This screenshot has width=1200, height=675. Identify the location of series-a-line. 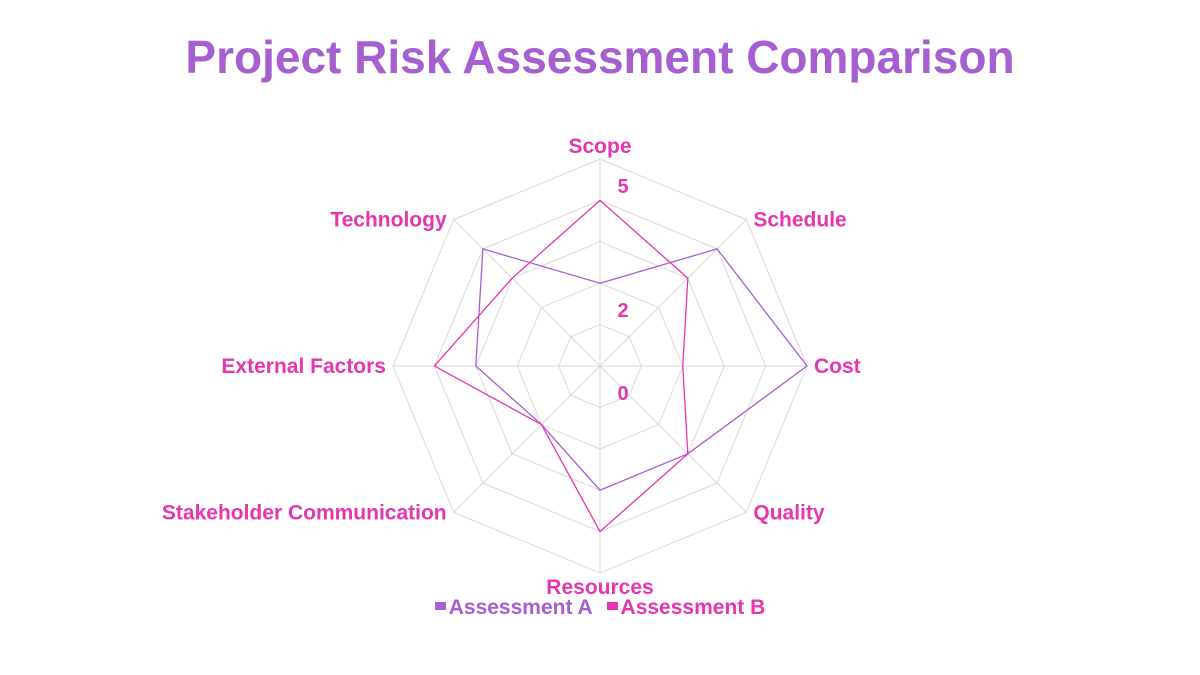
(641, 369).